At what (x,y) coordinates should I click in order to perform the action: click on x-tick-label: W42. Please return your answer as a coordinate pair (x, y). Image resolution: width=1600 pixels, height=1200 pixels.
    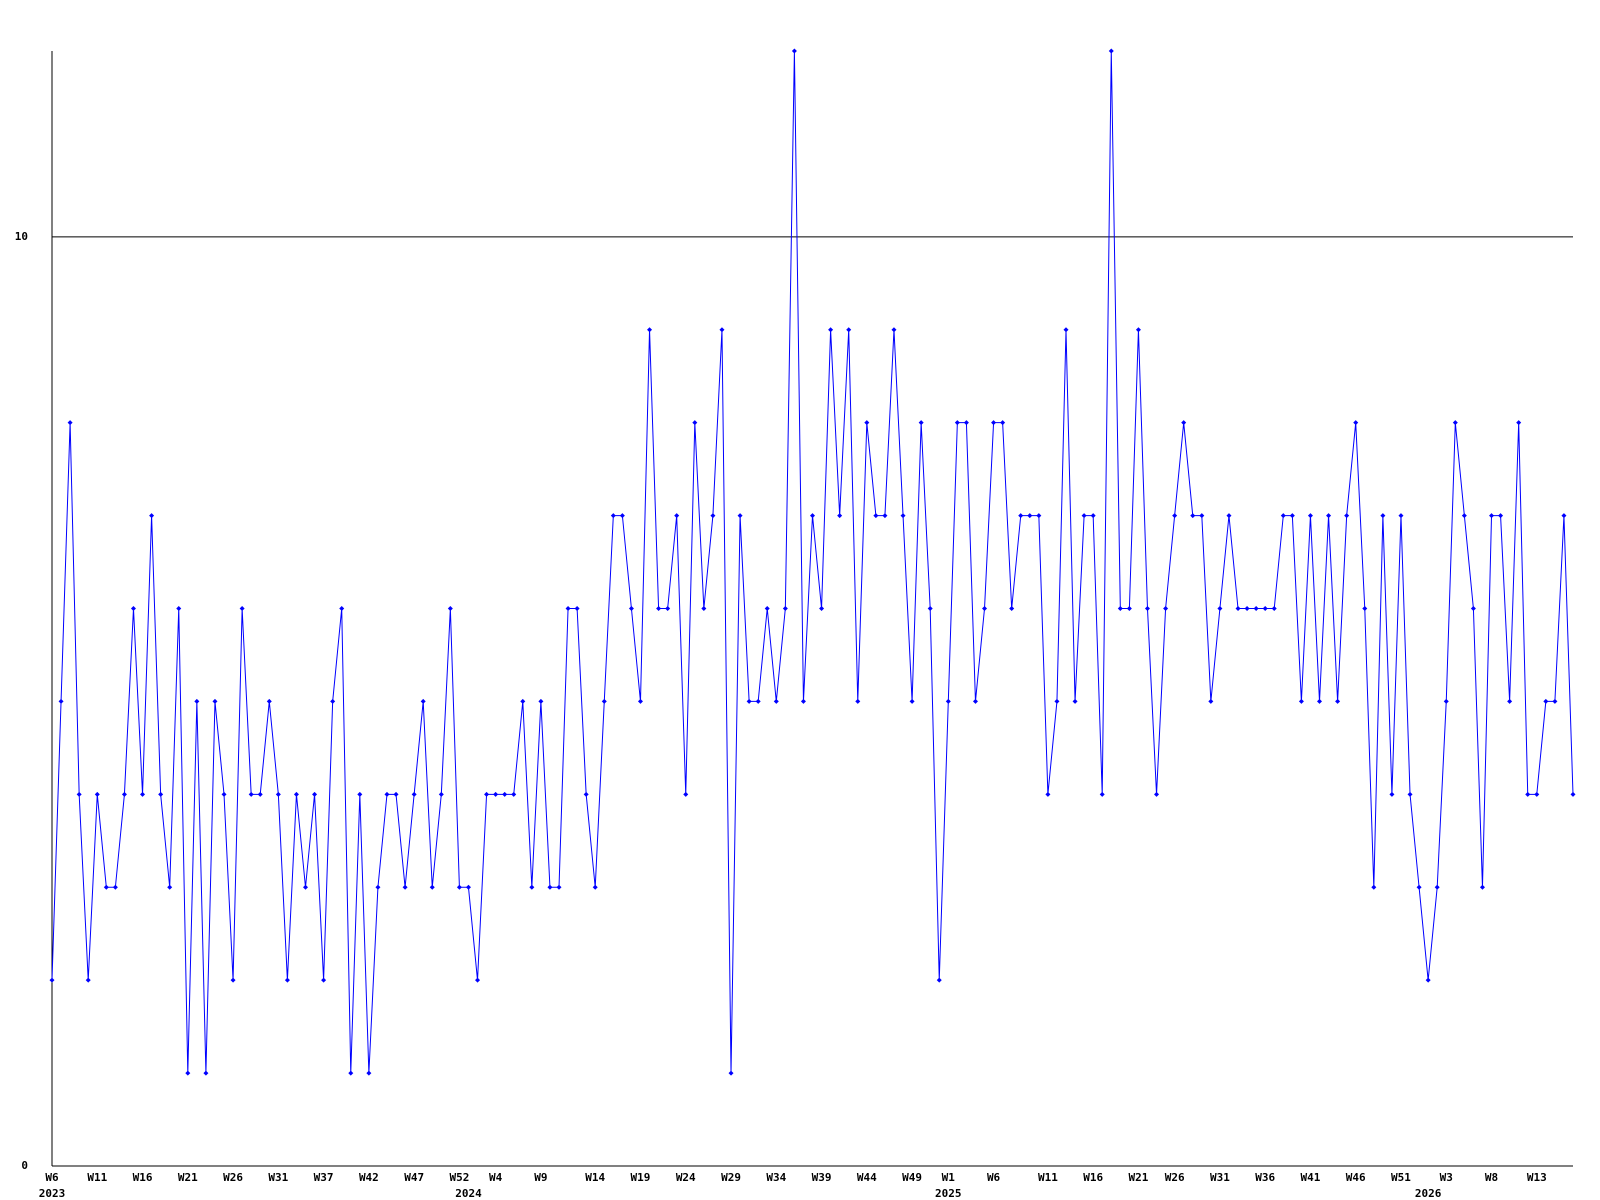
    Looking at the image, I should click on (369, 1177).